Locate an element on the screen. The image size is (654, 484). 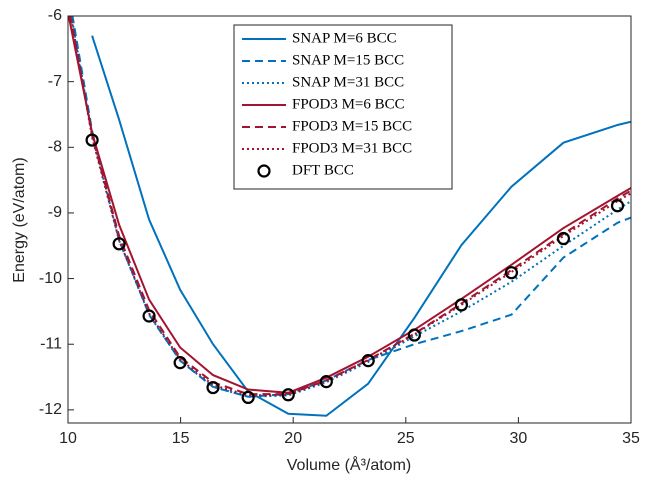
legend-label: DFT BCC is located at coordinates (323, 170).